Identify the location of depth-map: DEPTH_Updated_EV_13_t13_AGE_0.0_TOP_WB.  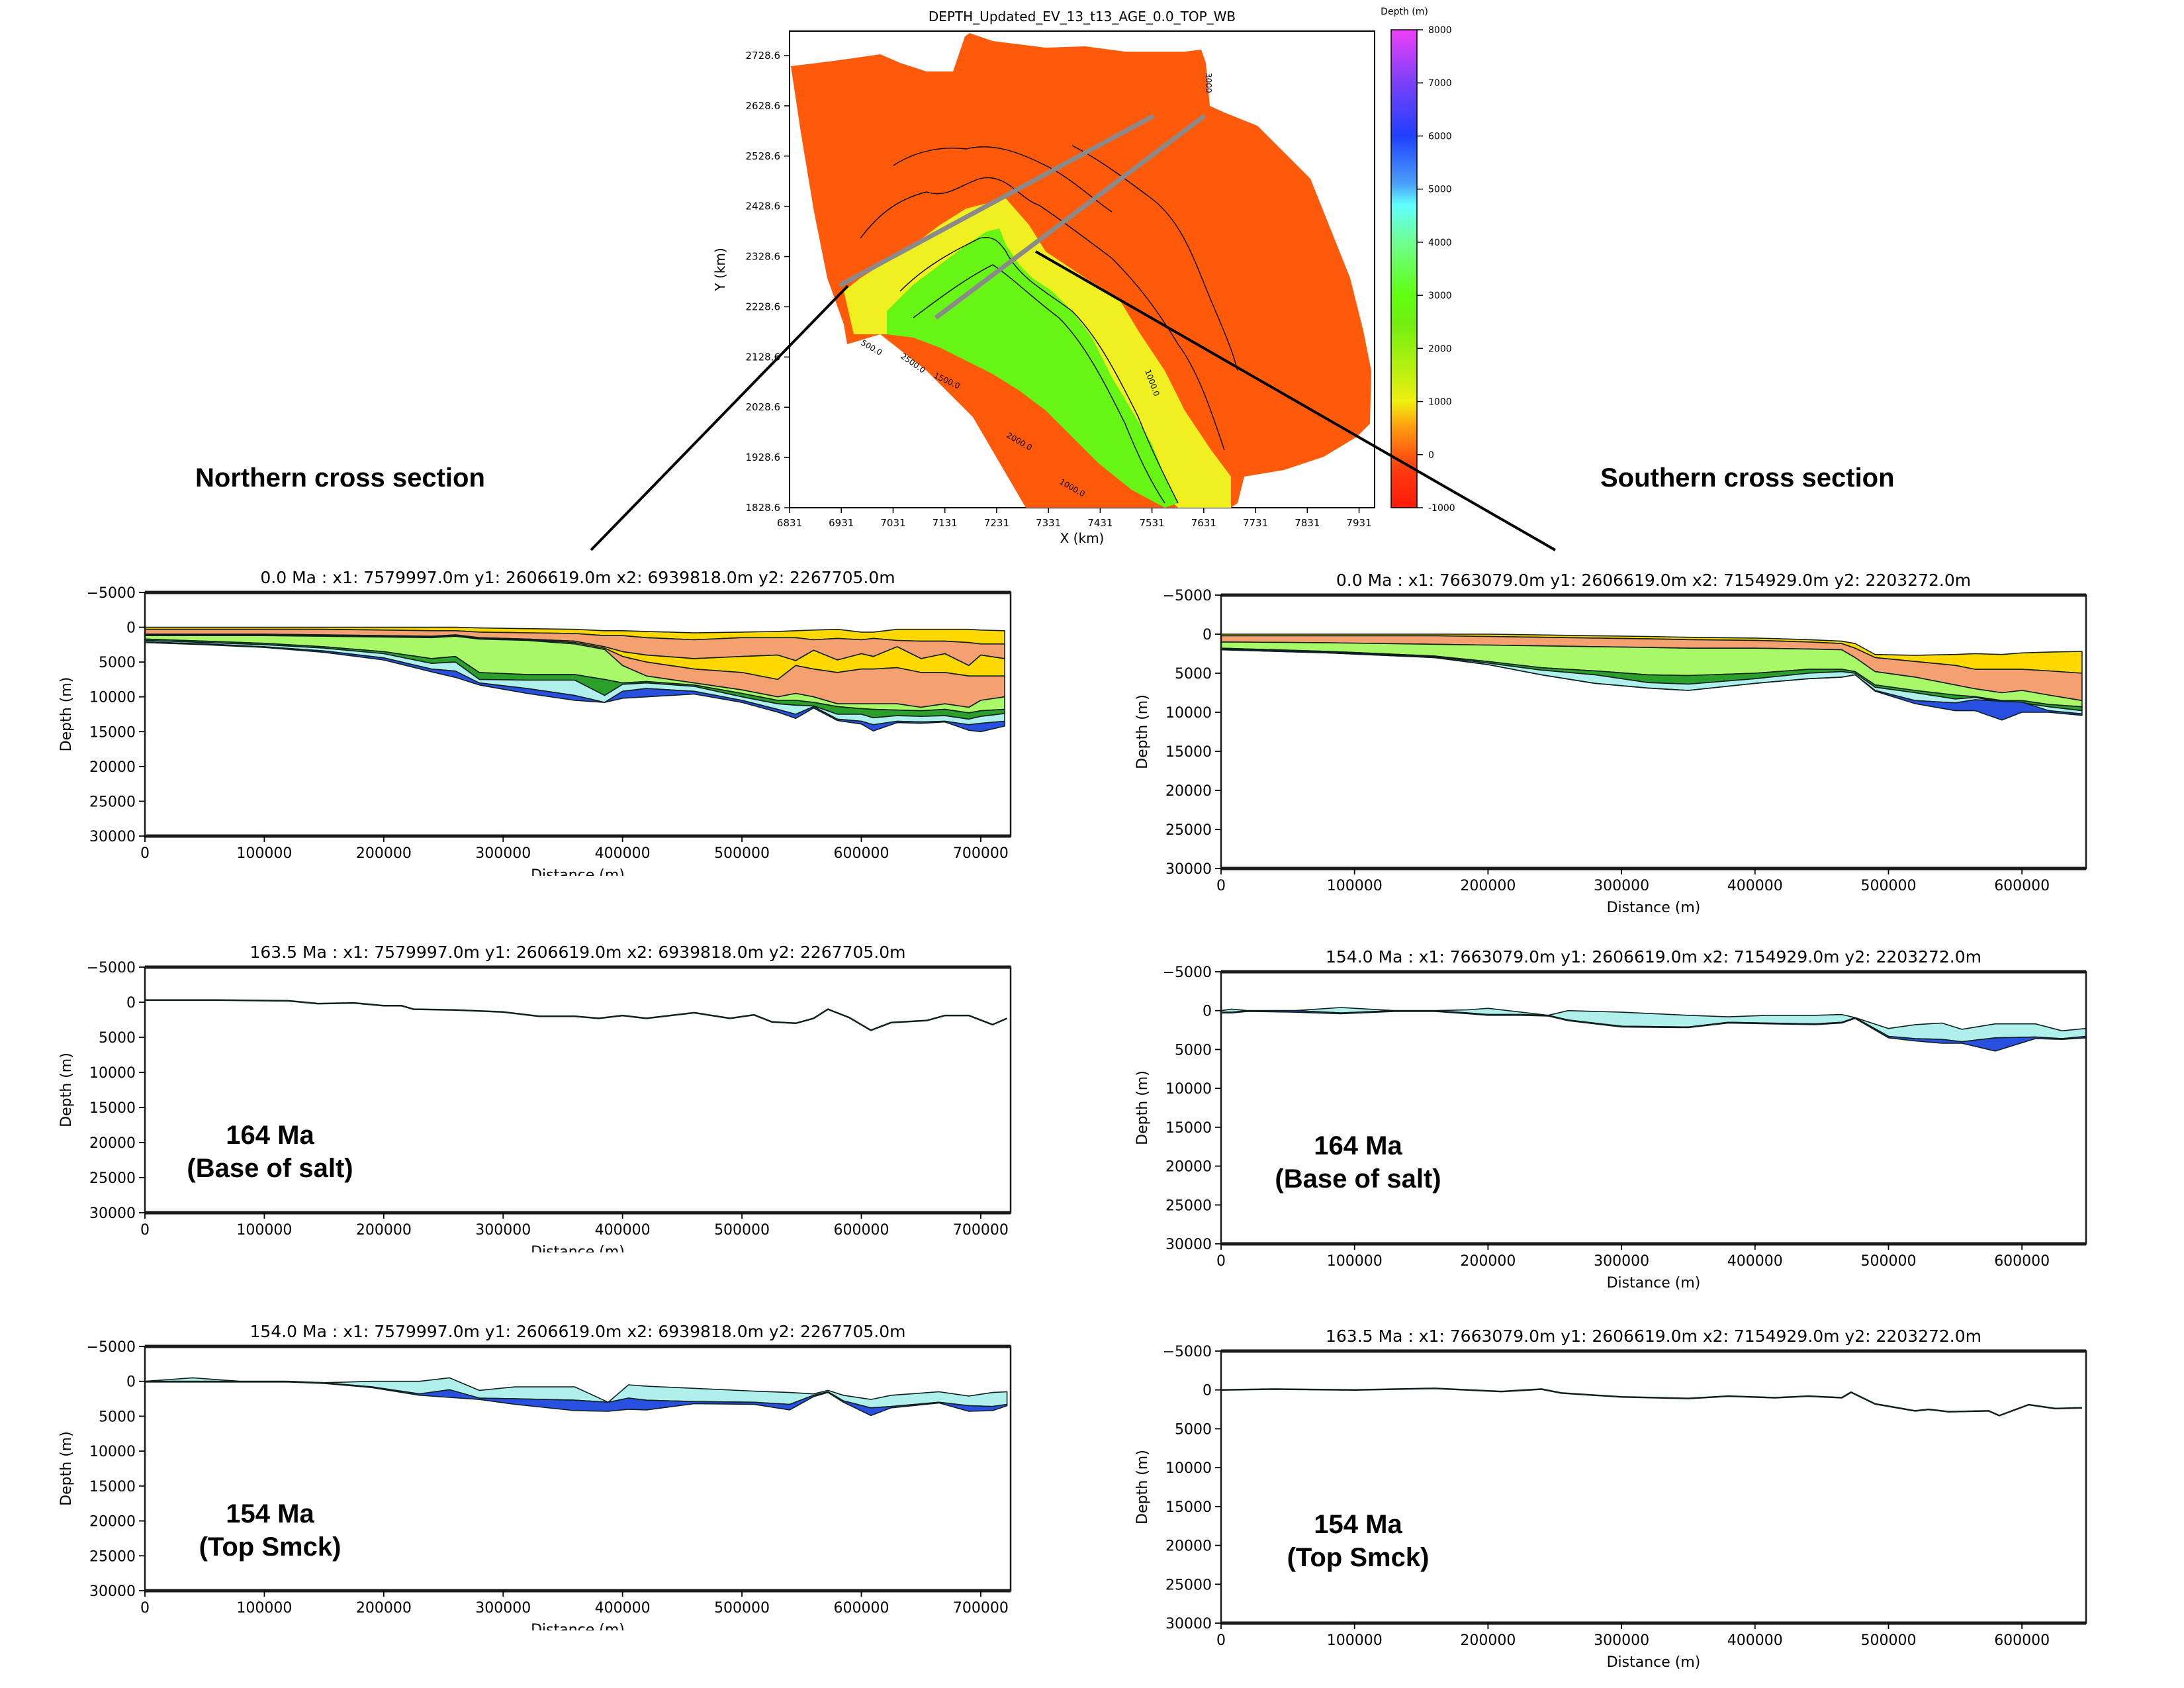
(1043, 277).